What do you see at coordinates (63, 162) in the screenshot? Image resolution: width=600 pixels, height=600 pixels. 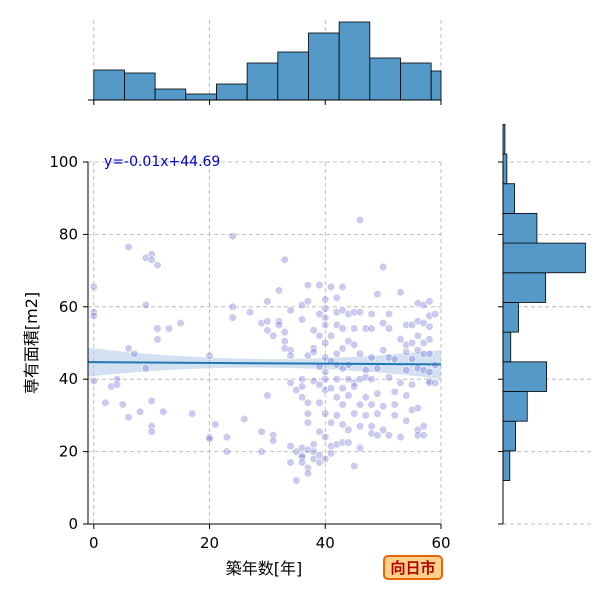 I see `y-tick-label: 100` at bounding box center [63, 162].